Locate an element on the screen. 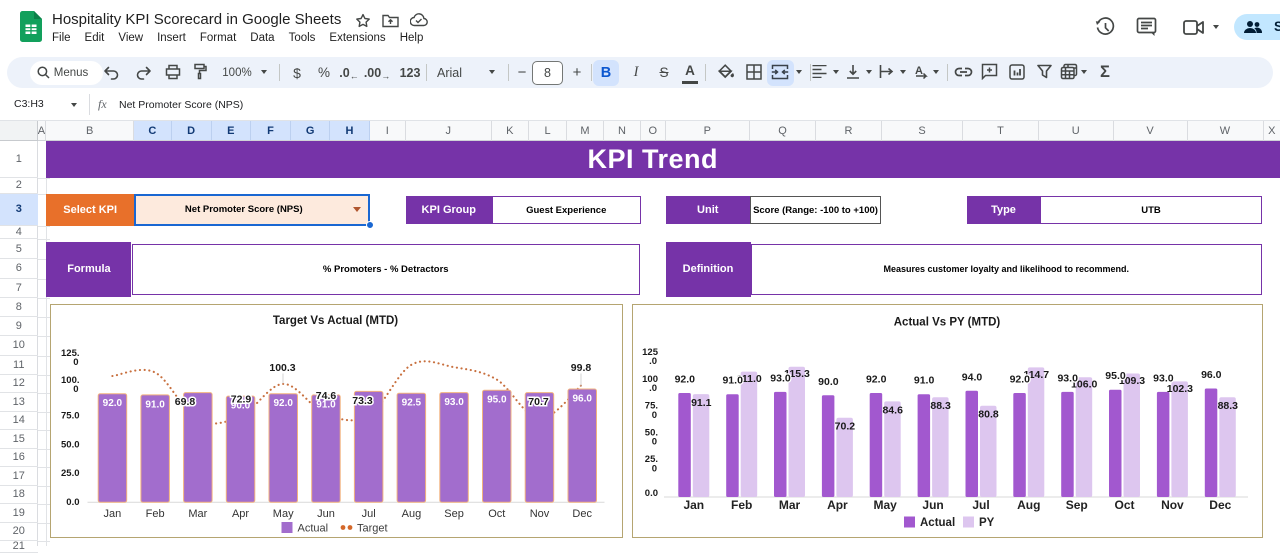  svg-text: 50. is located at coordinates (650, 432).